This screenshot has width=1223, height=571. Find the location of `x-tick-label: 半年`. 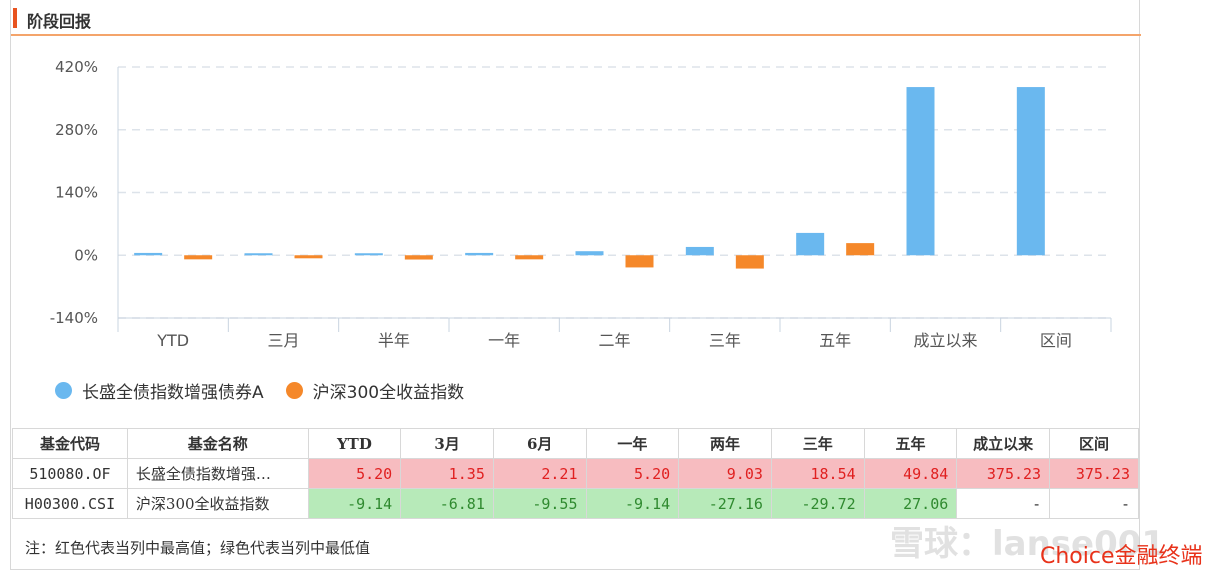

x-tick-label: 半年 is located at coordinates (394, 340).